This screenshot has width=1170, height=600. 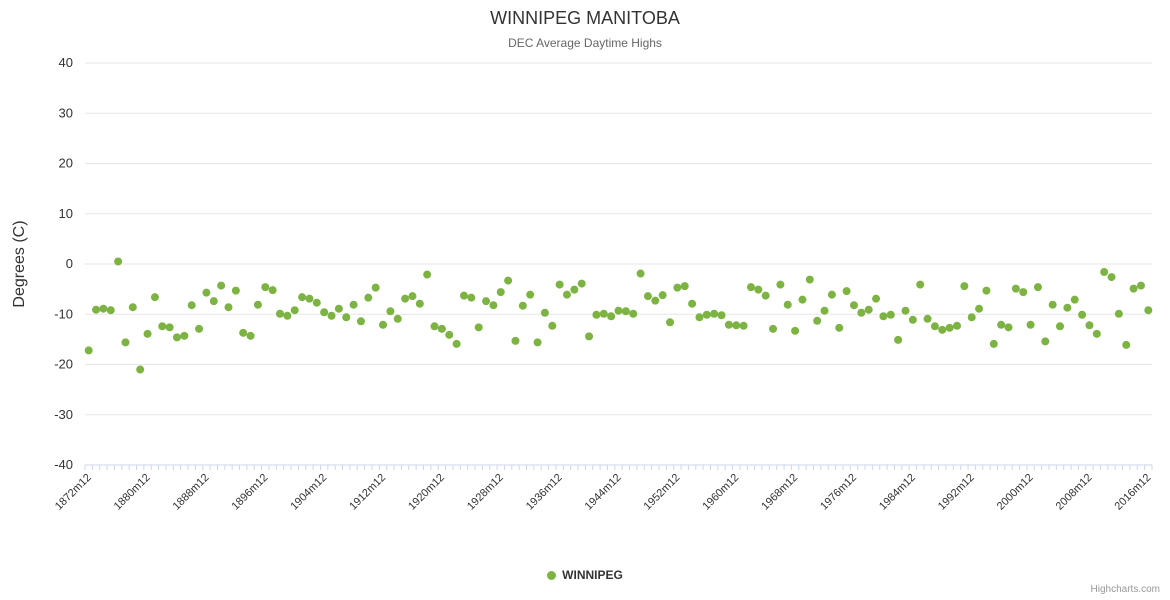 I want to click on data-point-1978, so click(x=868, y=309).